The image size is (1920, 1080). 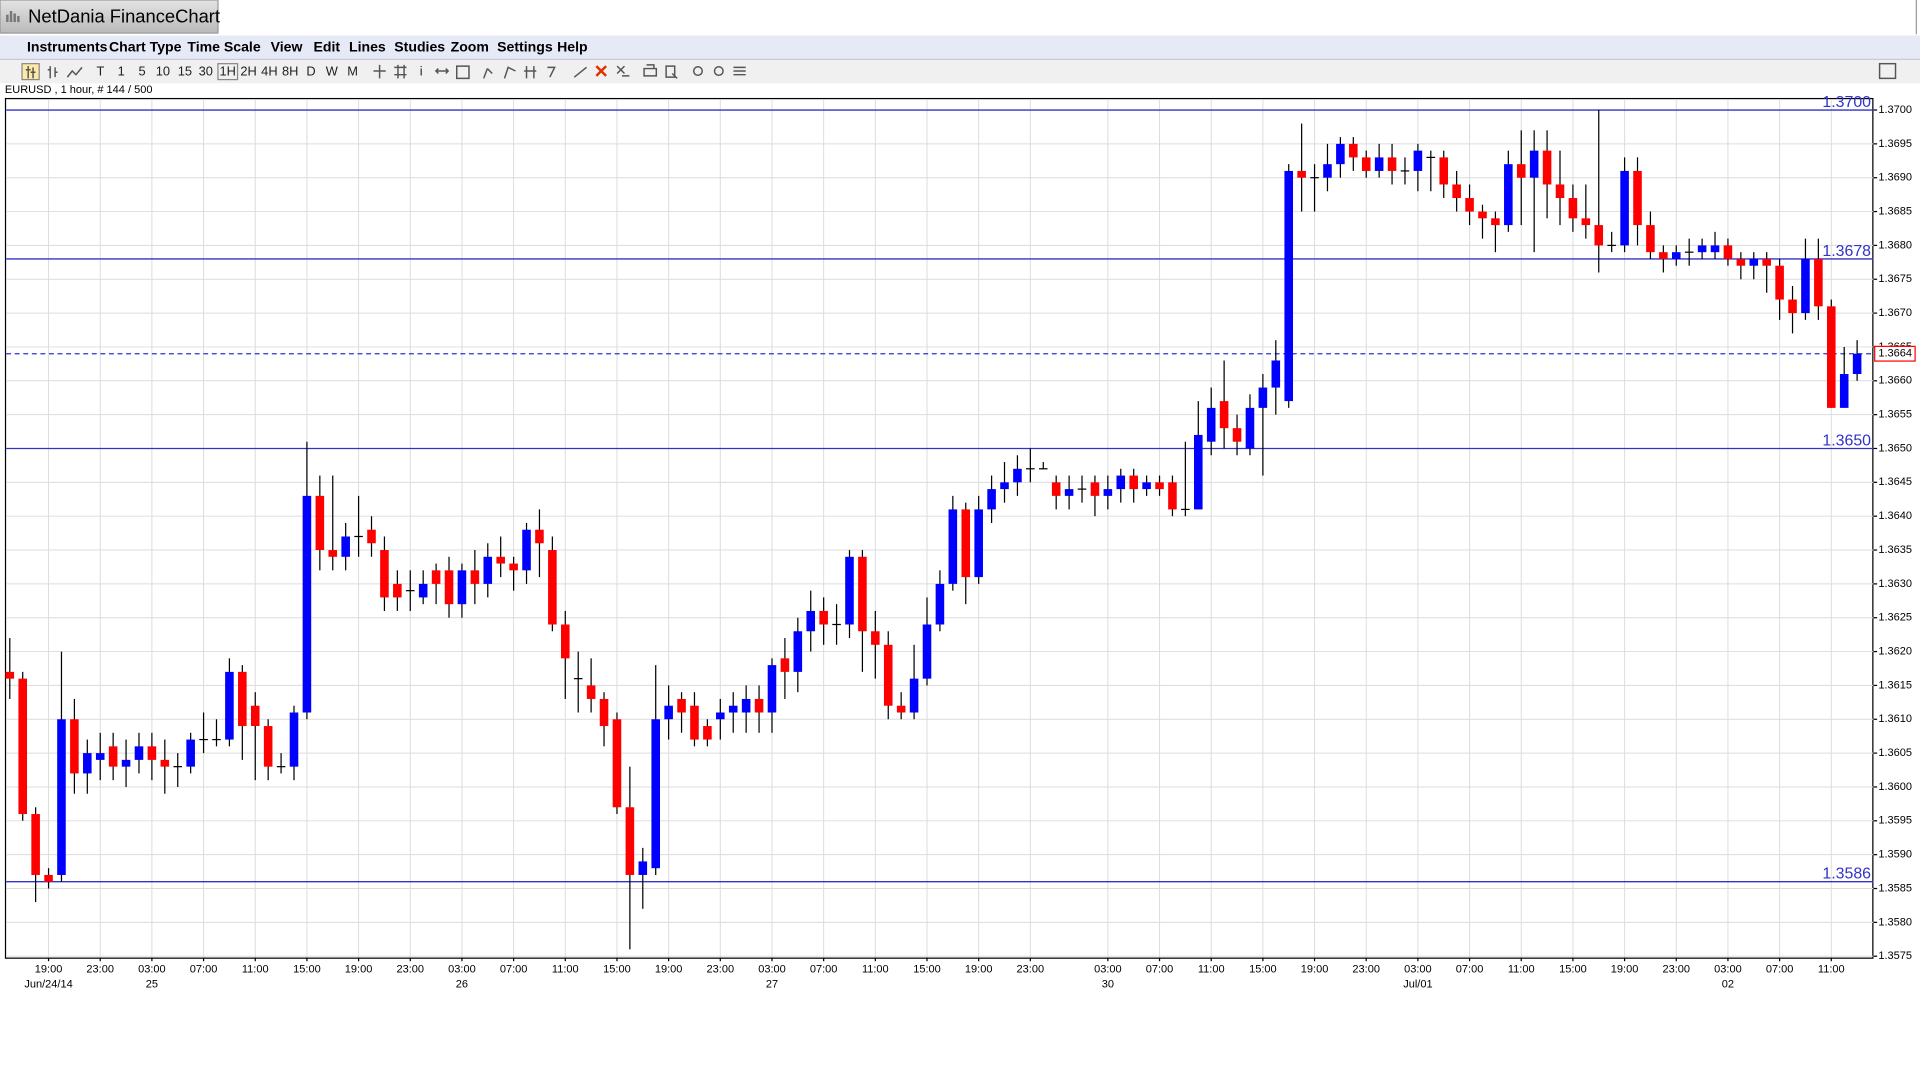 I want to click on bar-icon, so click(x=52, y=72).